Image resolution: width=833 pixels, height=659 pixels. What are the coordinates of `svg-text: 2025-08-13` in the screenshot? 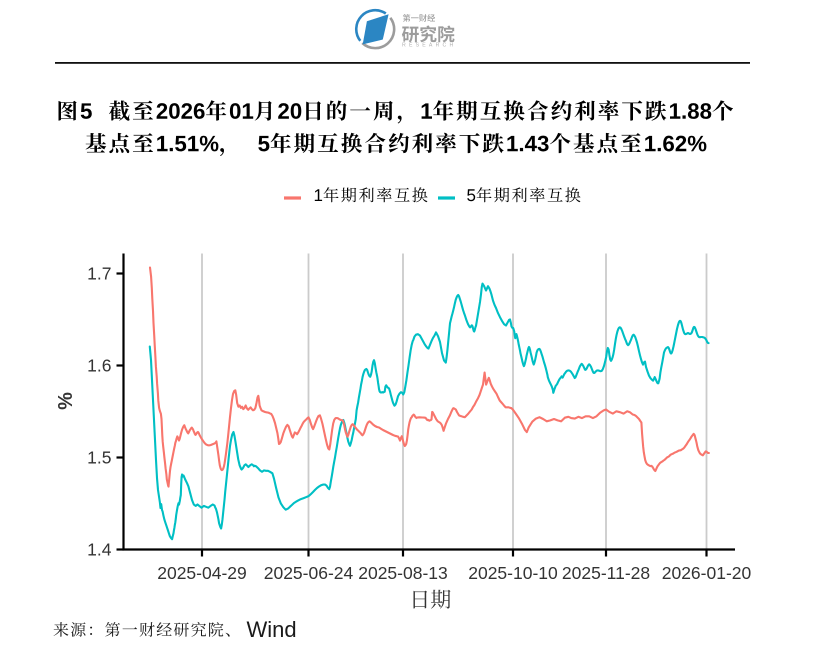 It's located at (403, 573).